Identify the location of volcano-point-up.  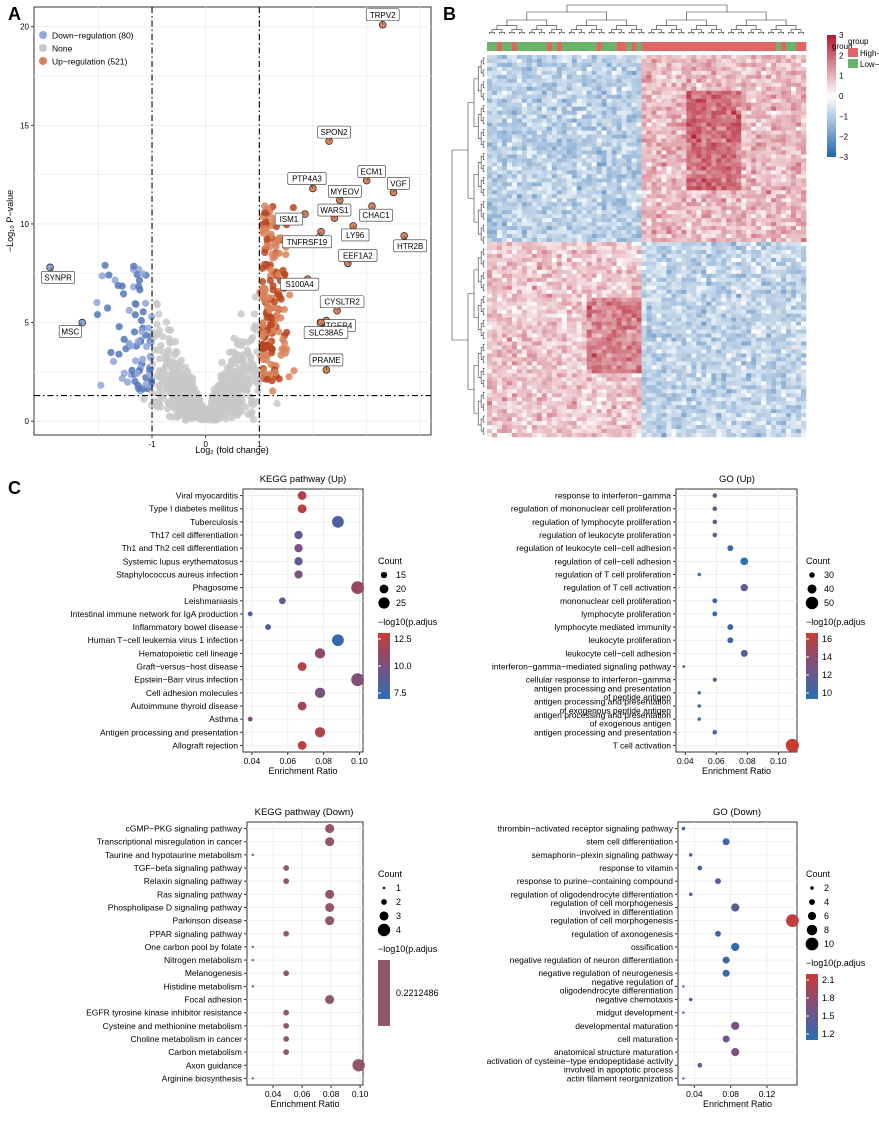
(284, 309).